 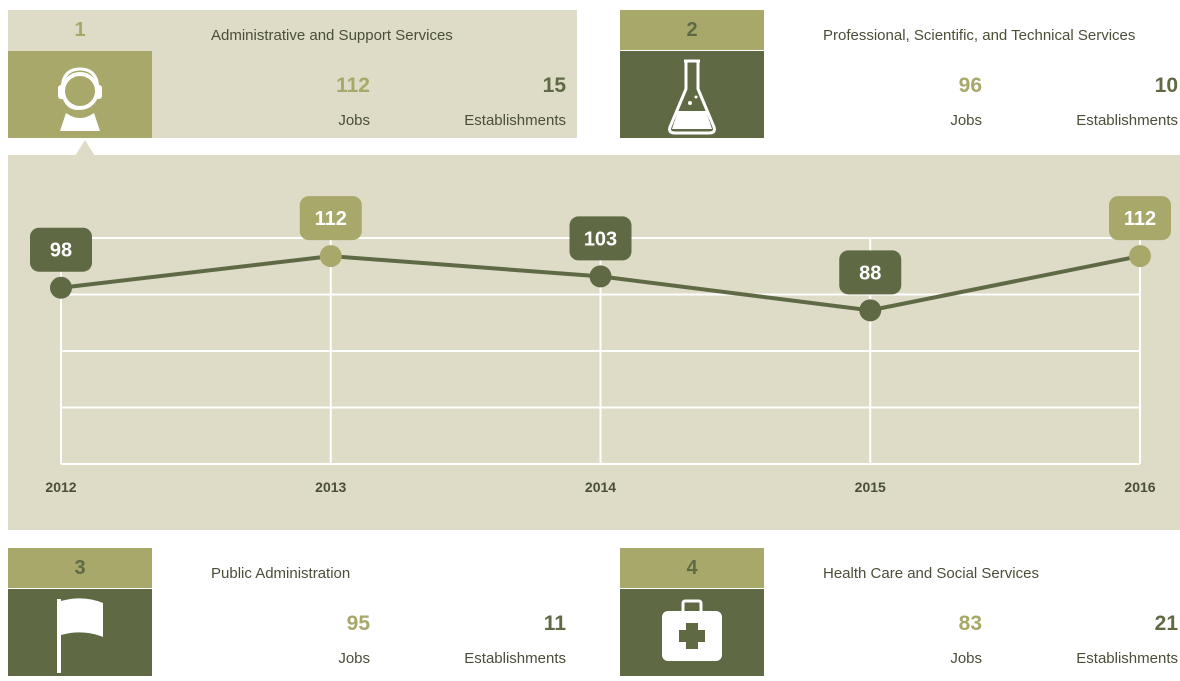 What do you see at coordinates (931, 573) in the screenshot?
I see `industry-title: Health Care and Social Services` at bounding box center [931, 573].